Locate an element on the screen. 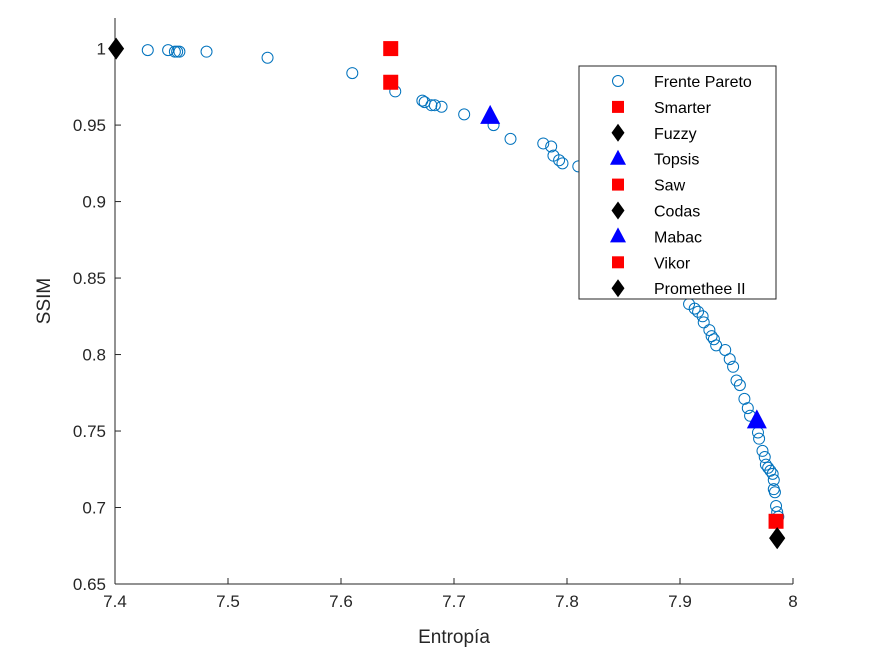 The width and height of the screenshot is (875, 656). legend-marker-mabac is located at coordinates (618, 235).